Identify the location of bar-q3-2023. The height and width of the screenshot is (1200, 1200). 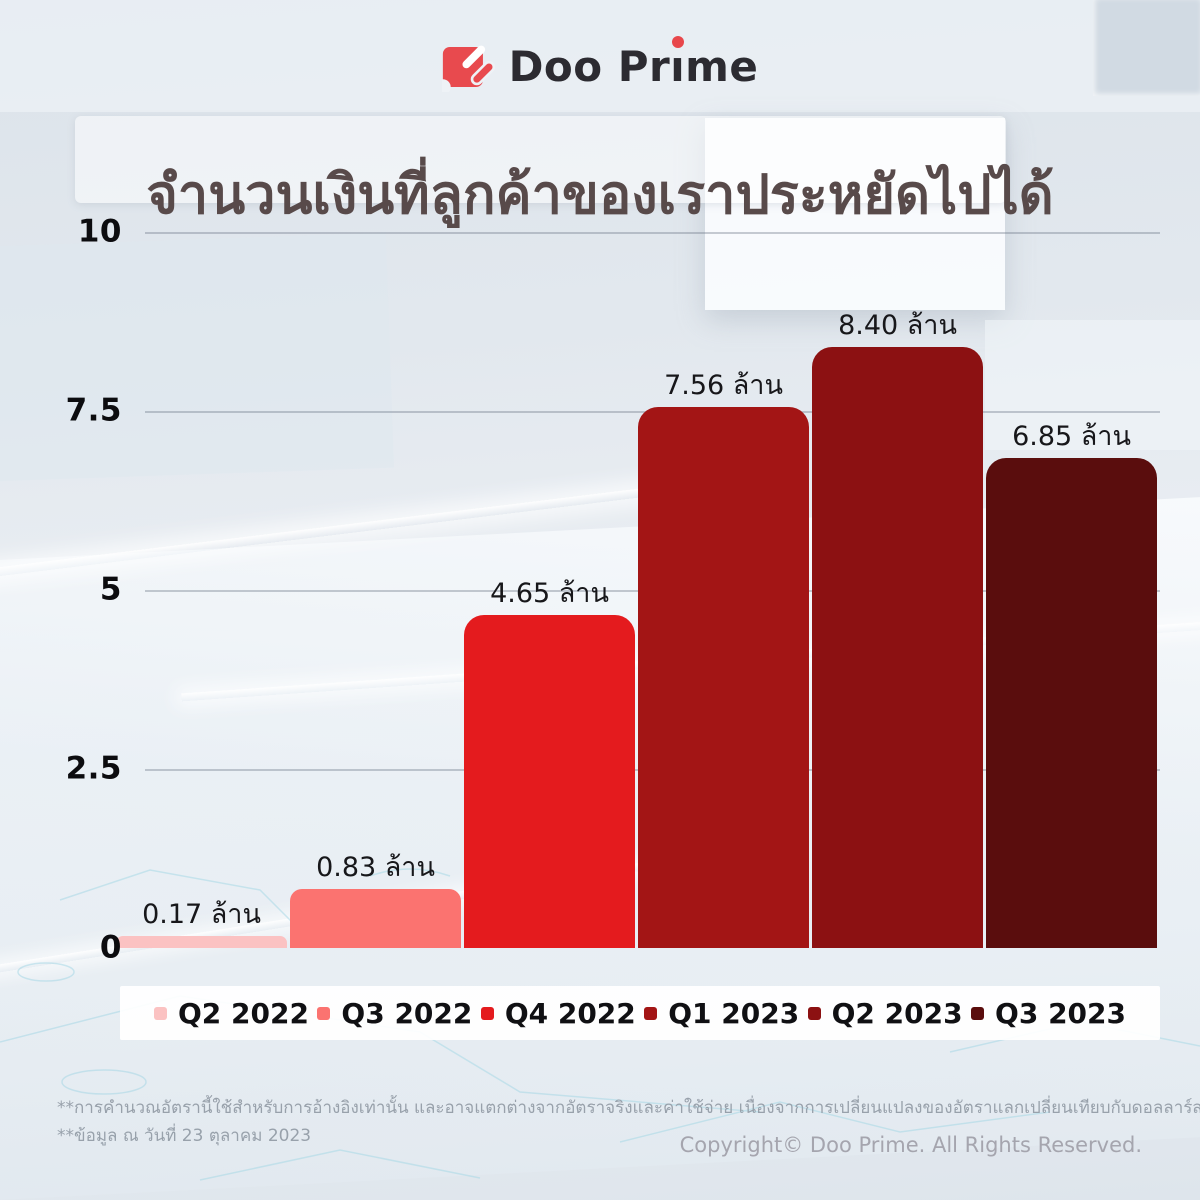
(1071, 702).